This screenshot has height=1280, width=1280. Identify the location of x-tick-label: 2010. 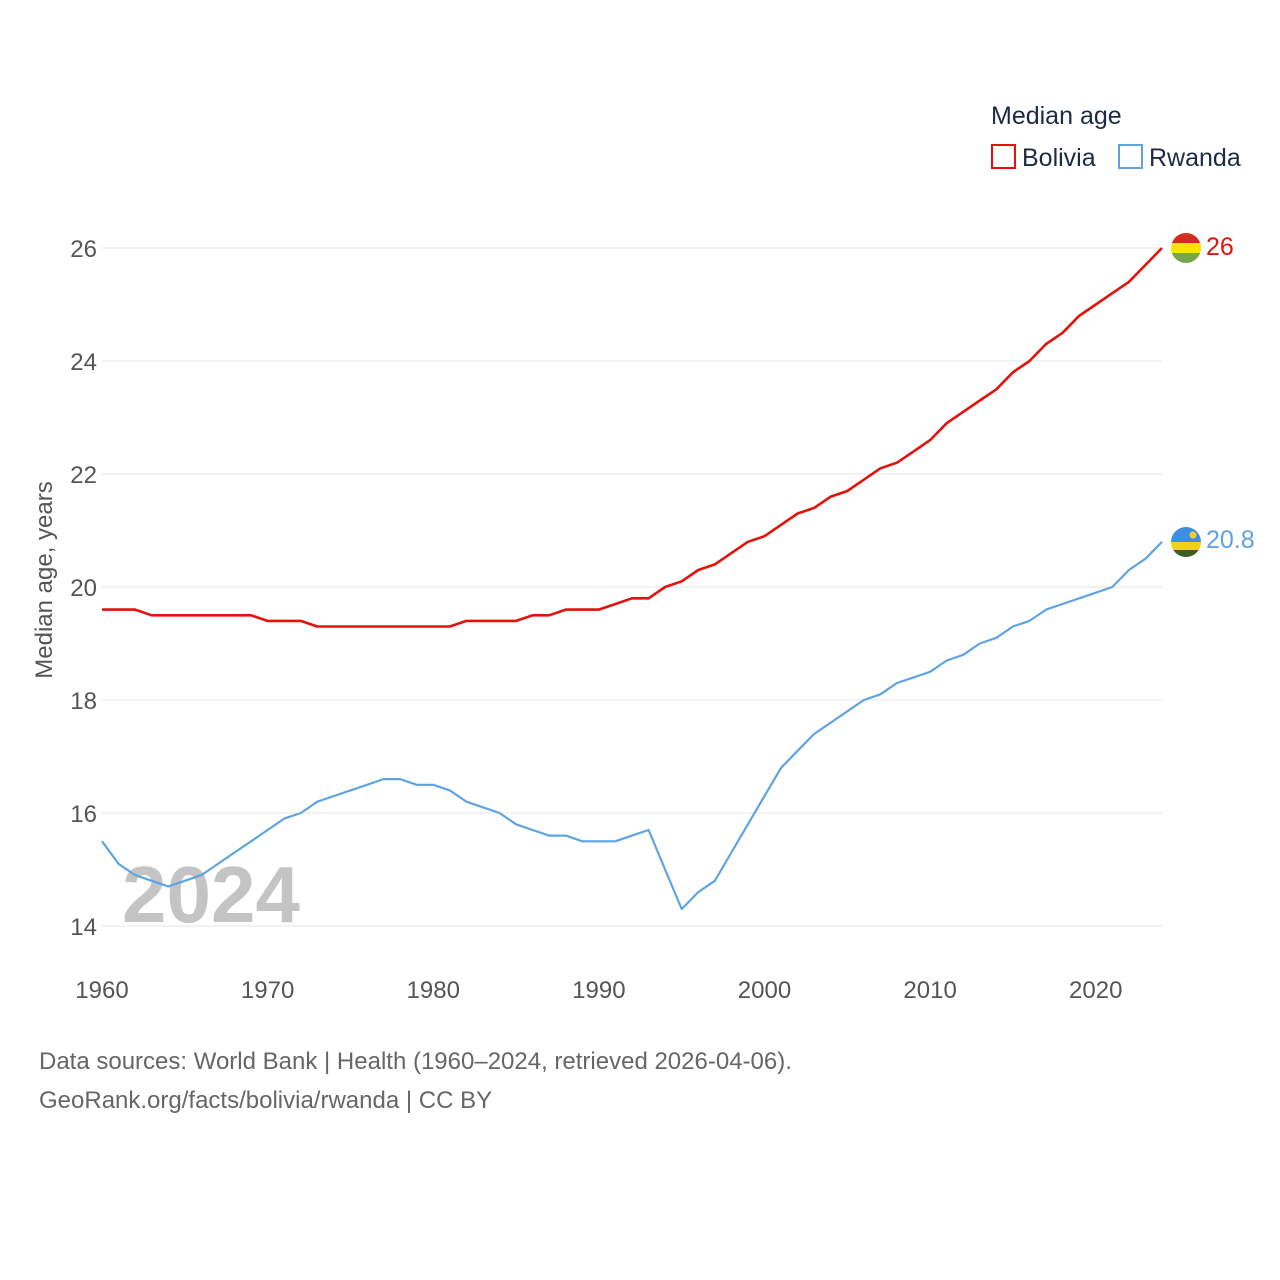
(929, 990).